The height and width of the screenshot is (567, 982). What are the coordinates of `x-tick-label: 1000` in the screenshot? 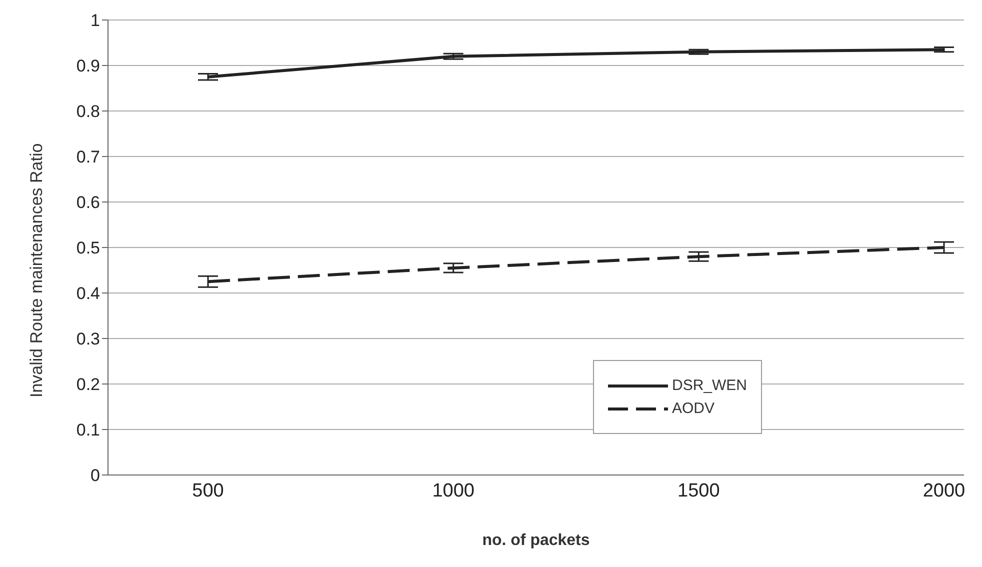 It's located at (453, 491).